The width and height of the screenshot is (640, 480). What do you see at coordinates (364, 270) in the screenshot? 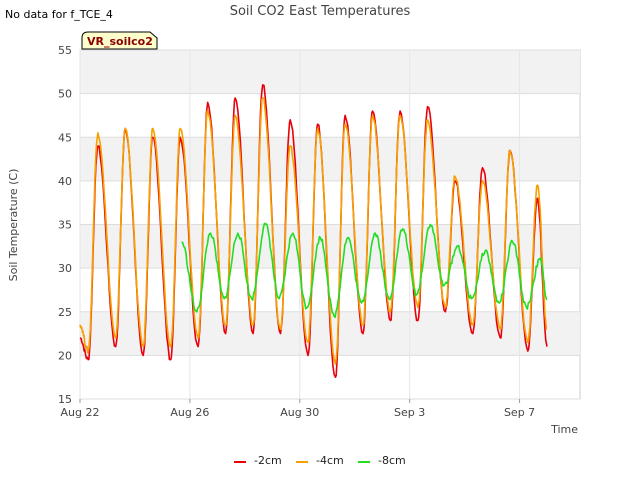
I see `series-line-8cmcm` at bounding box center [364, 270].